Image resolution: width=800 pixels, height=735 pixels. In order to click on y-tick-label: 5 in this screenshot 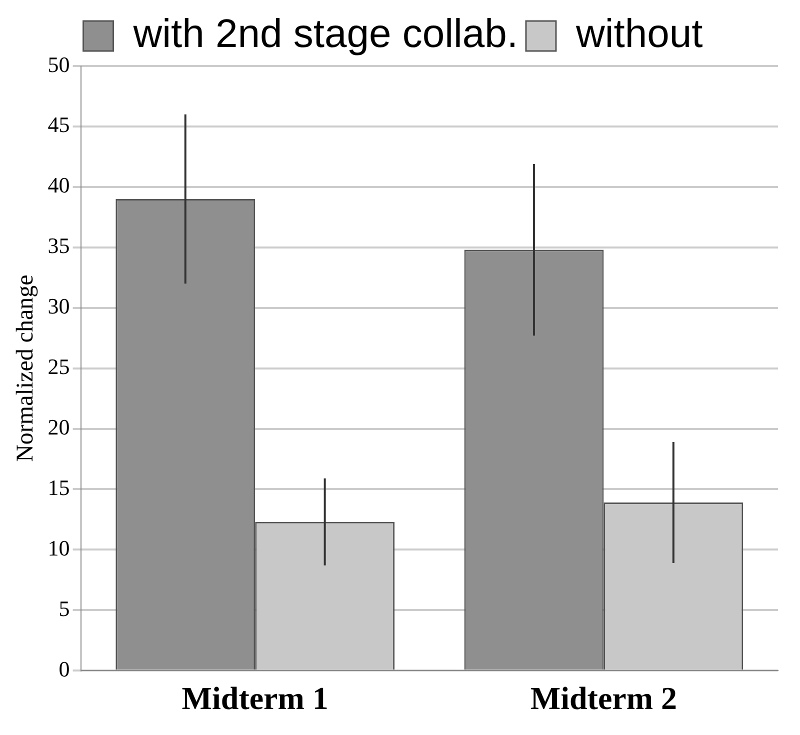, I will do `click(64, 608)`.